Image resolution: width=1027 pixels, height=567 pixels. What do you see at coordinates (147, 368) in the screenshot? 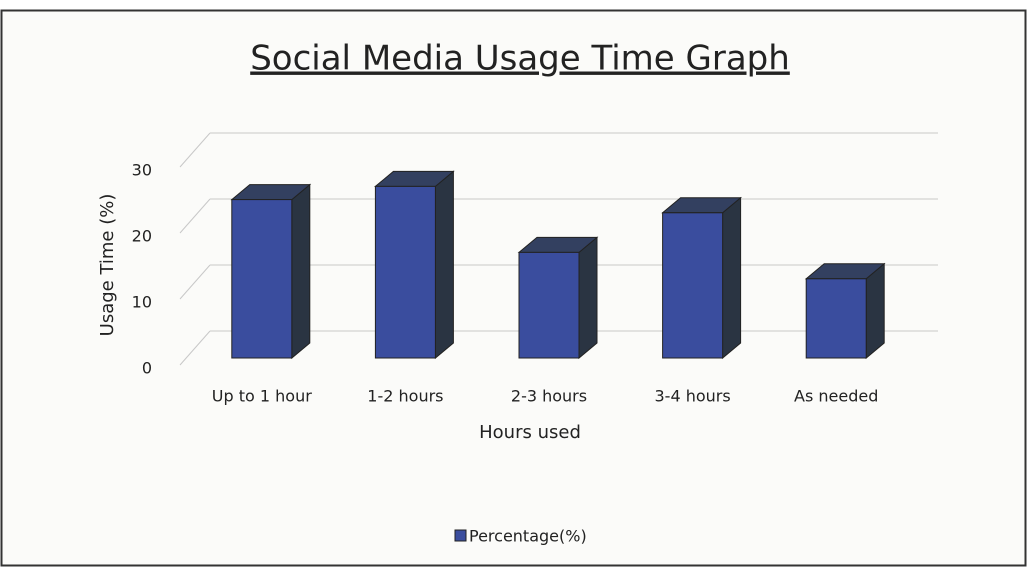
I see `y-tick-label: 0` at bounding box center [147, 368].